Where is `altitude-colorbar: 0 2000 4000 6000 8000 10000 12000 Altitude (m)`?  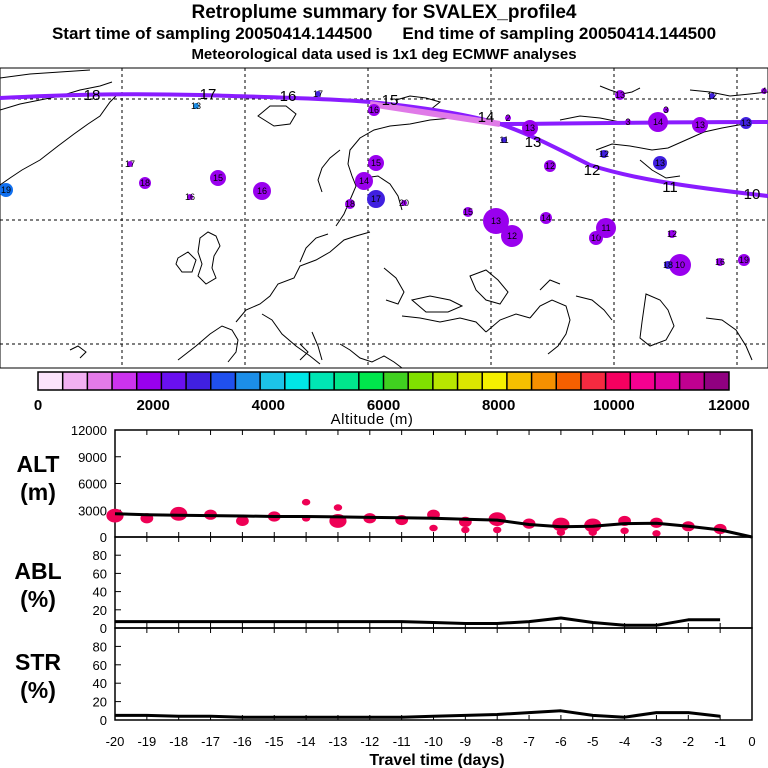
altitude-colorbar: 0 2000 4000 6000 8000 10000 12000 Altitude (m) is located at coordinates (392, 399).